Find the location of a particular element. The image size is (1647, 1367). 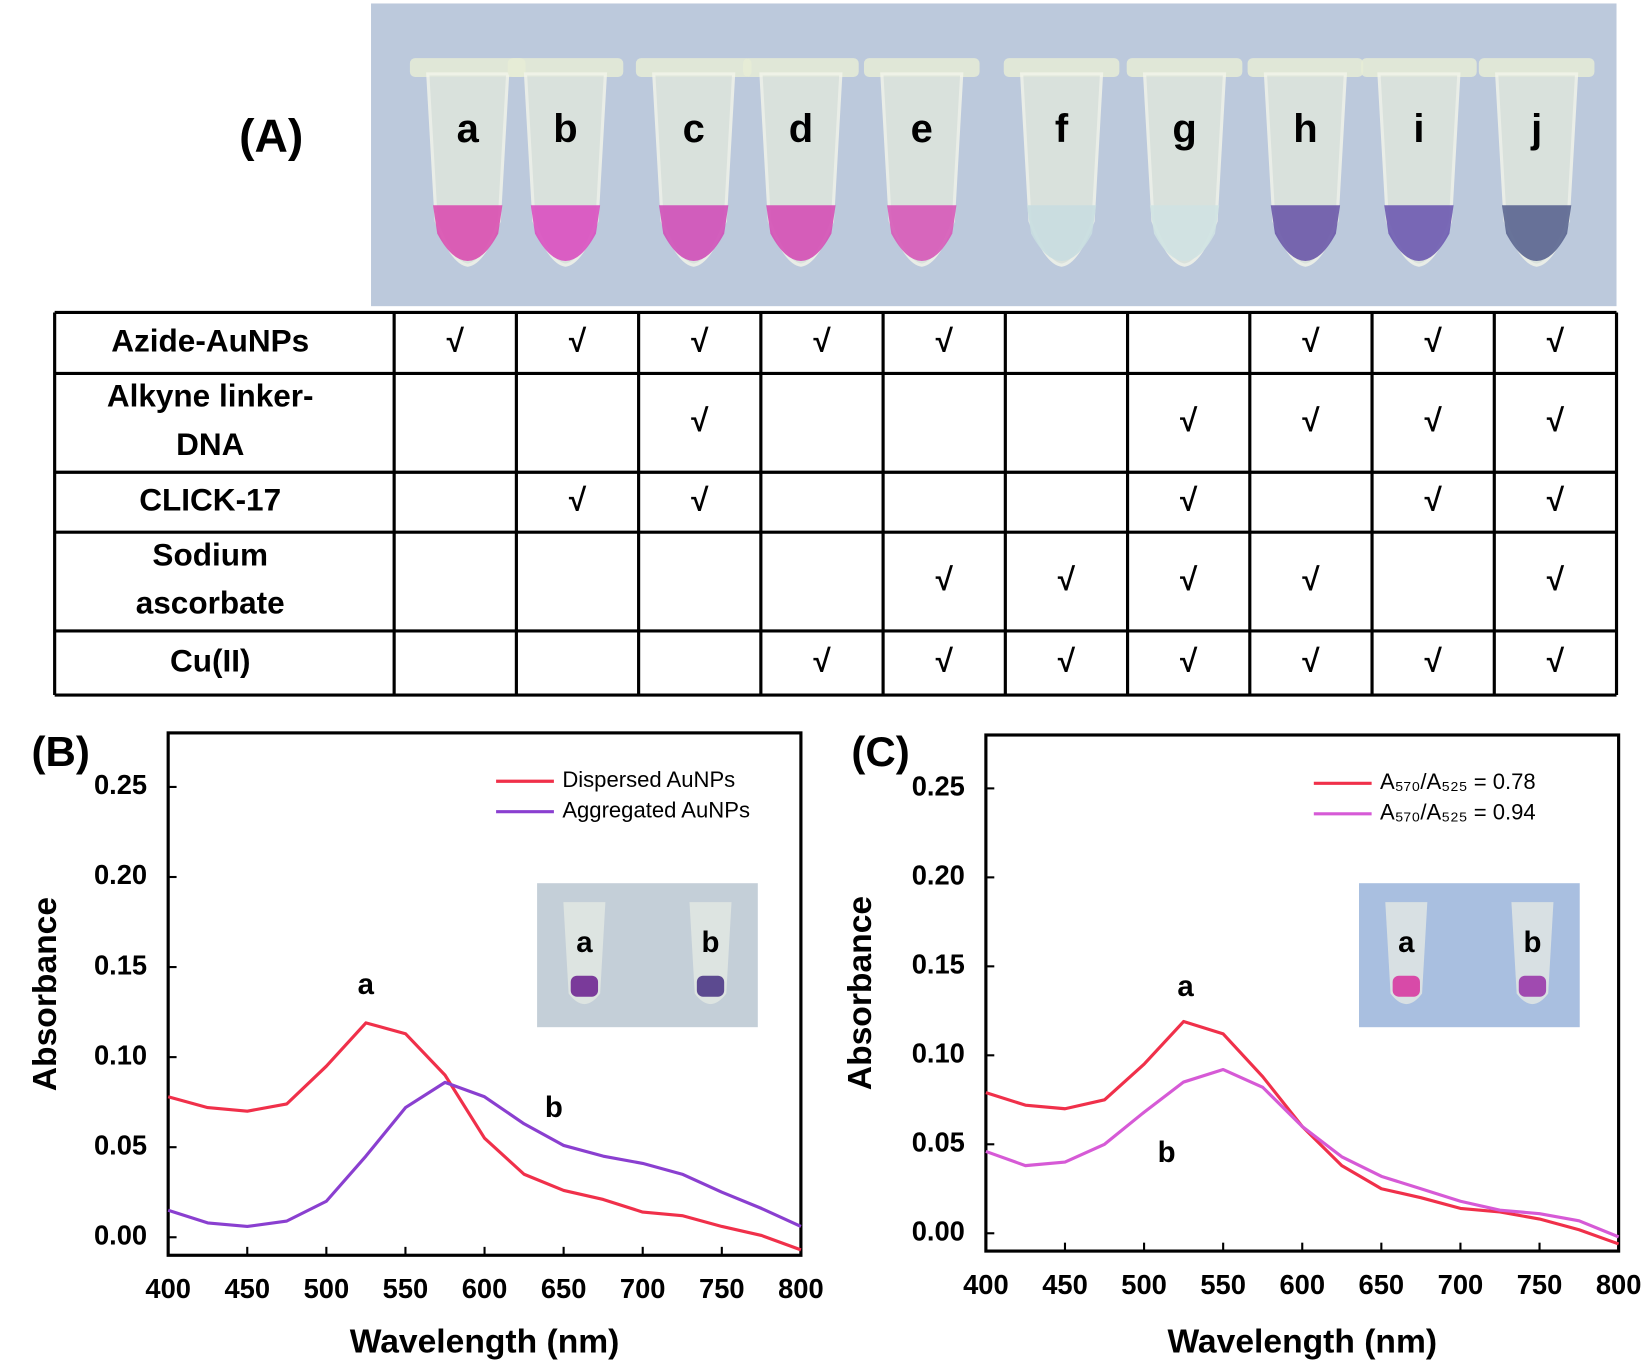

row-label: Alkyne linker-DNA is located at coordinates (210, 420).